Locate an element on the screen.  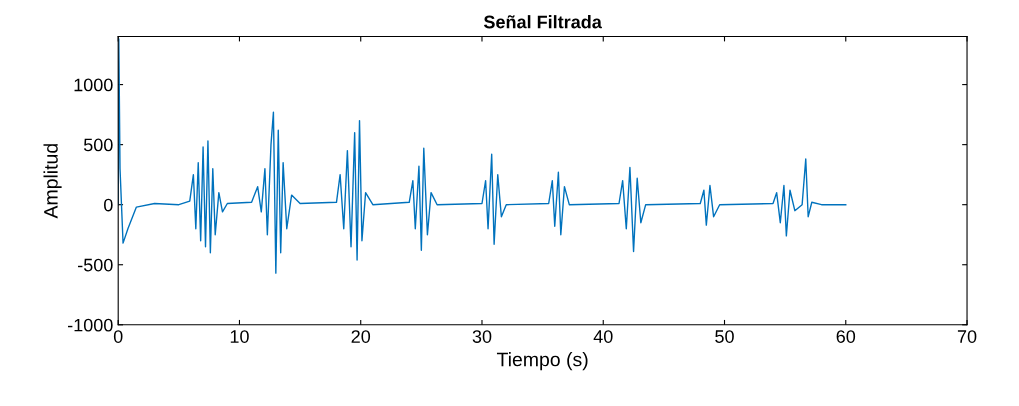
y-tick-label: -1000 is located at coordinates (90, 325).